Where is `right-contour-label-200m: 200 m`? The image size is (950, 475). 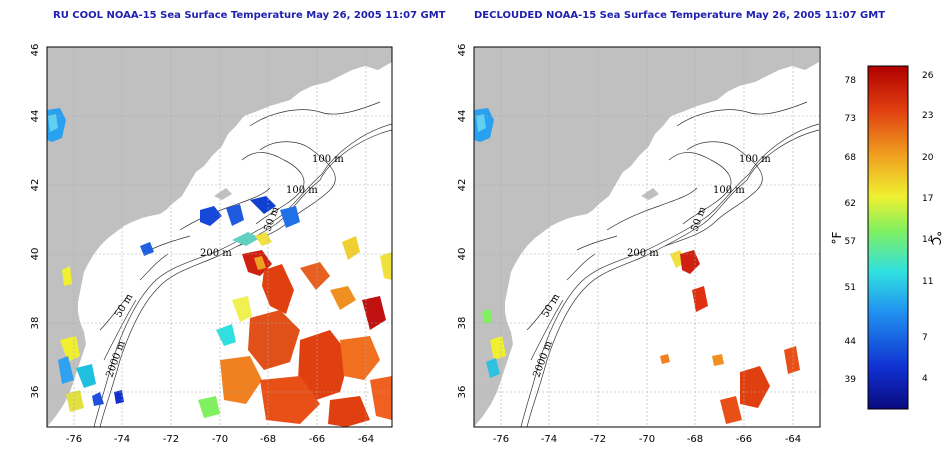 right-contour-label-200m: 200 m is located at coordinates (643, 253).